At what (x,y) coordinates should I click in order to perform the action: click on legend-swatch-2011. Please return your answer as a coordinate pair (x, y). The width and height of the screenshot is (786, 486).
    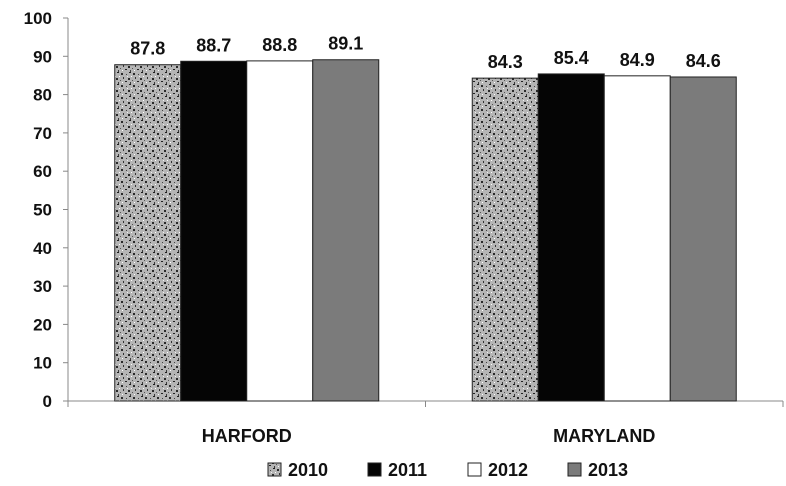
    Looking at the image, I should click on (374, 469).